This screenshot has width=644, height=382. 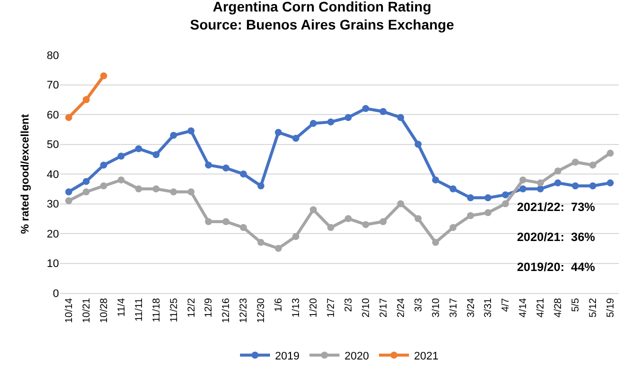 I want to click on x-tick-label: 5/12, so click(x=594, y=308).